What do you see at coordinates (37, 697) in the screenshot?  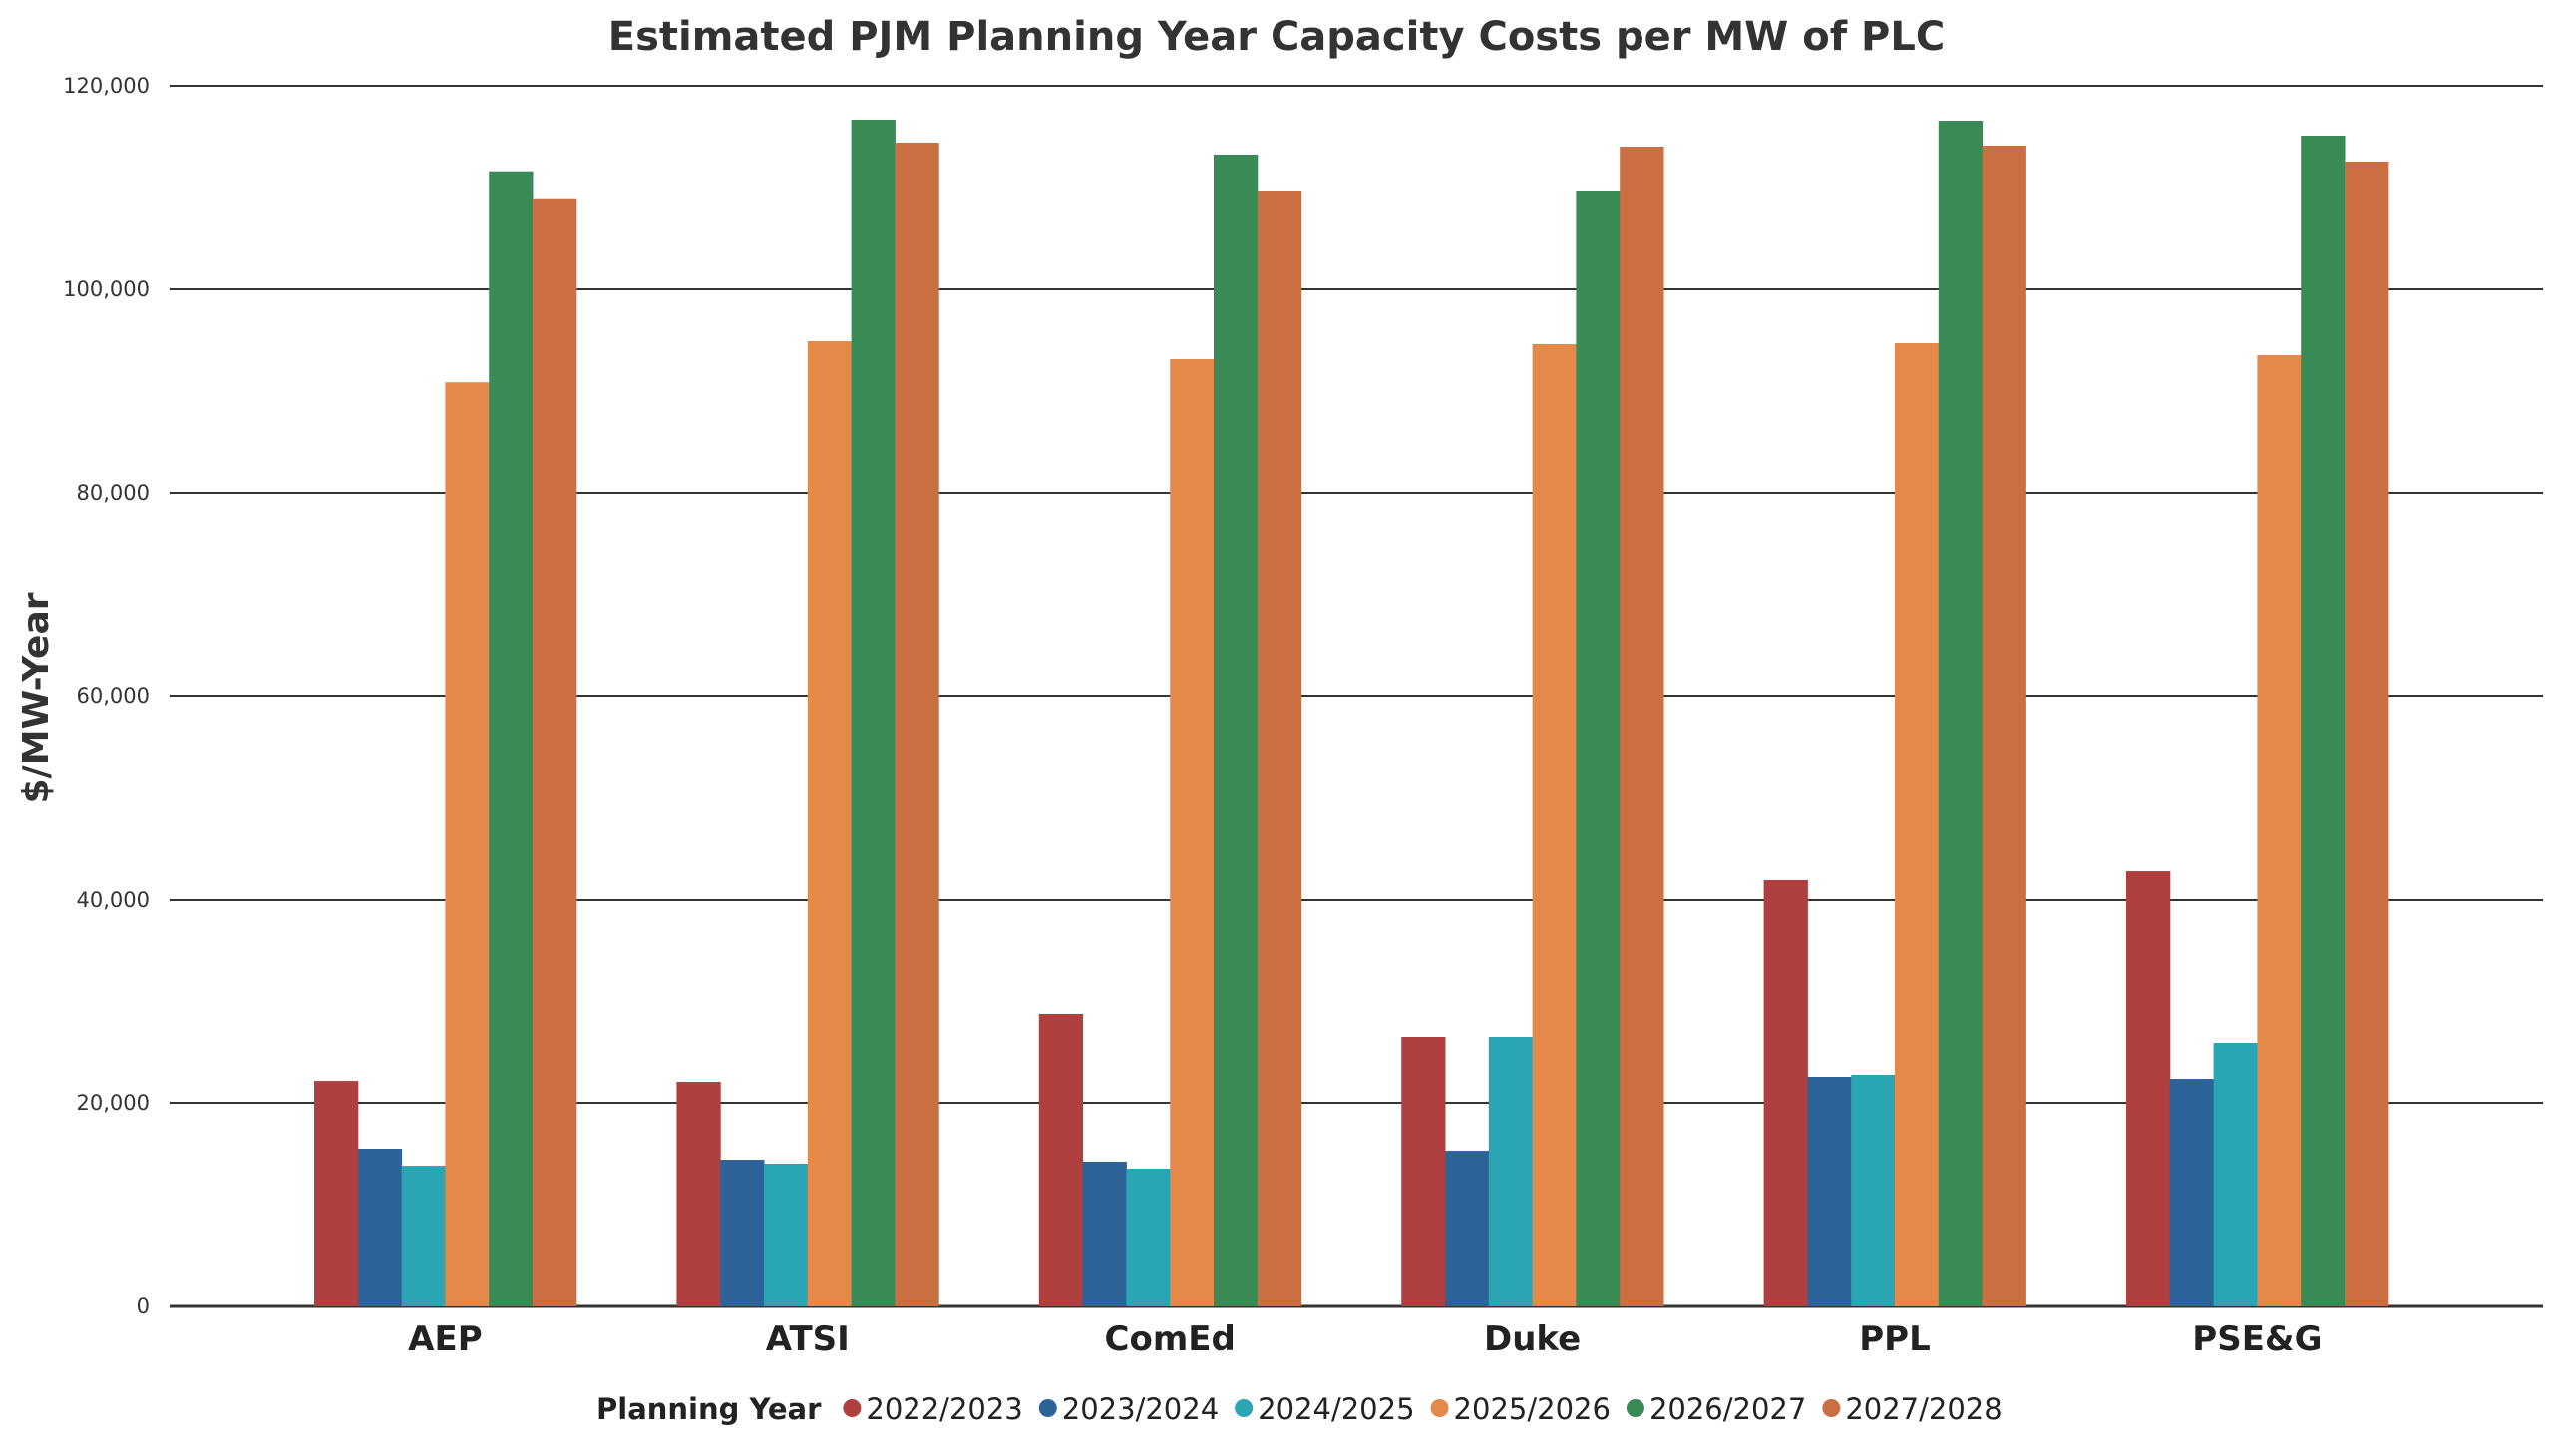 I see `y-axis-label: $/MW-Year` at bounding box center [37, 697].